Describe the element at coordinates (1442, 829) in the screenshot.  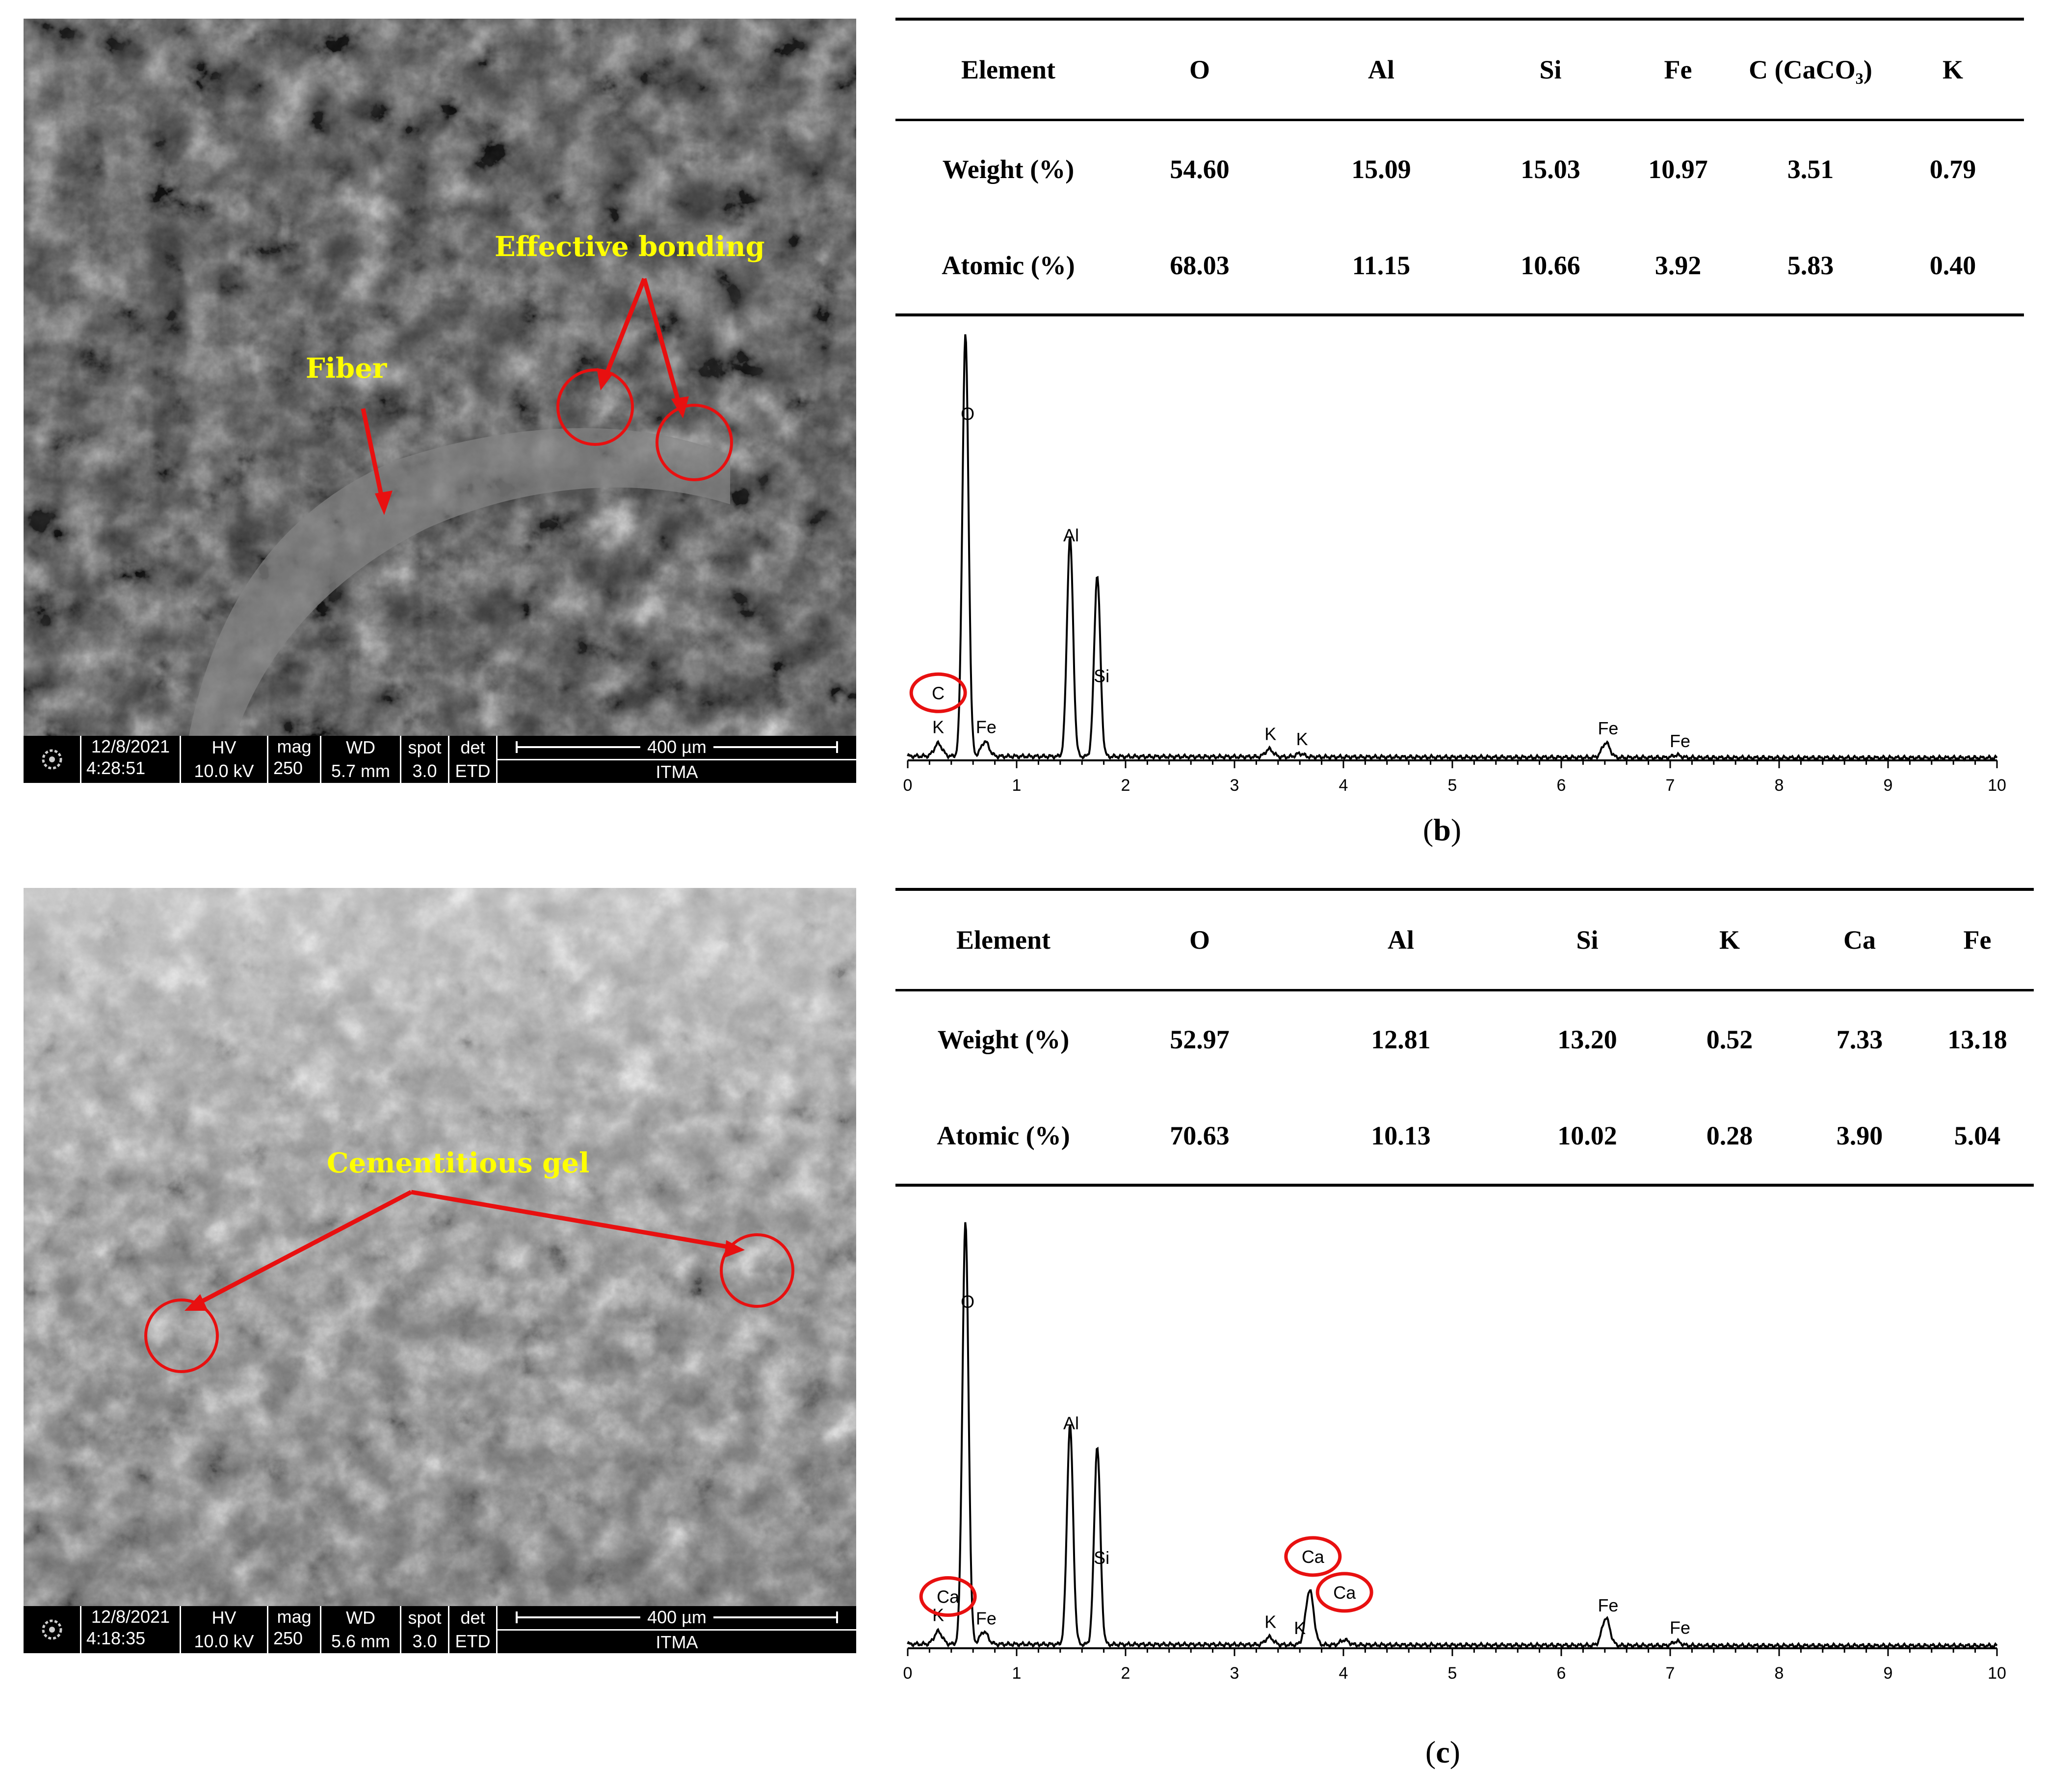
I see `caption-b: (b)` at that location.